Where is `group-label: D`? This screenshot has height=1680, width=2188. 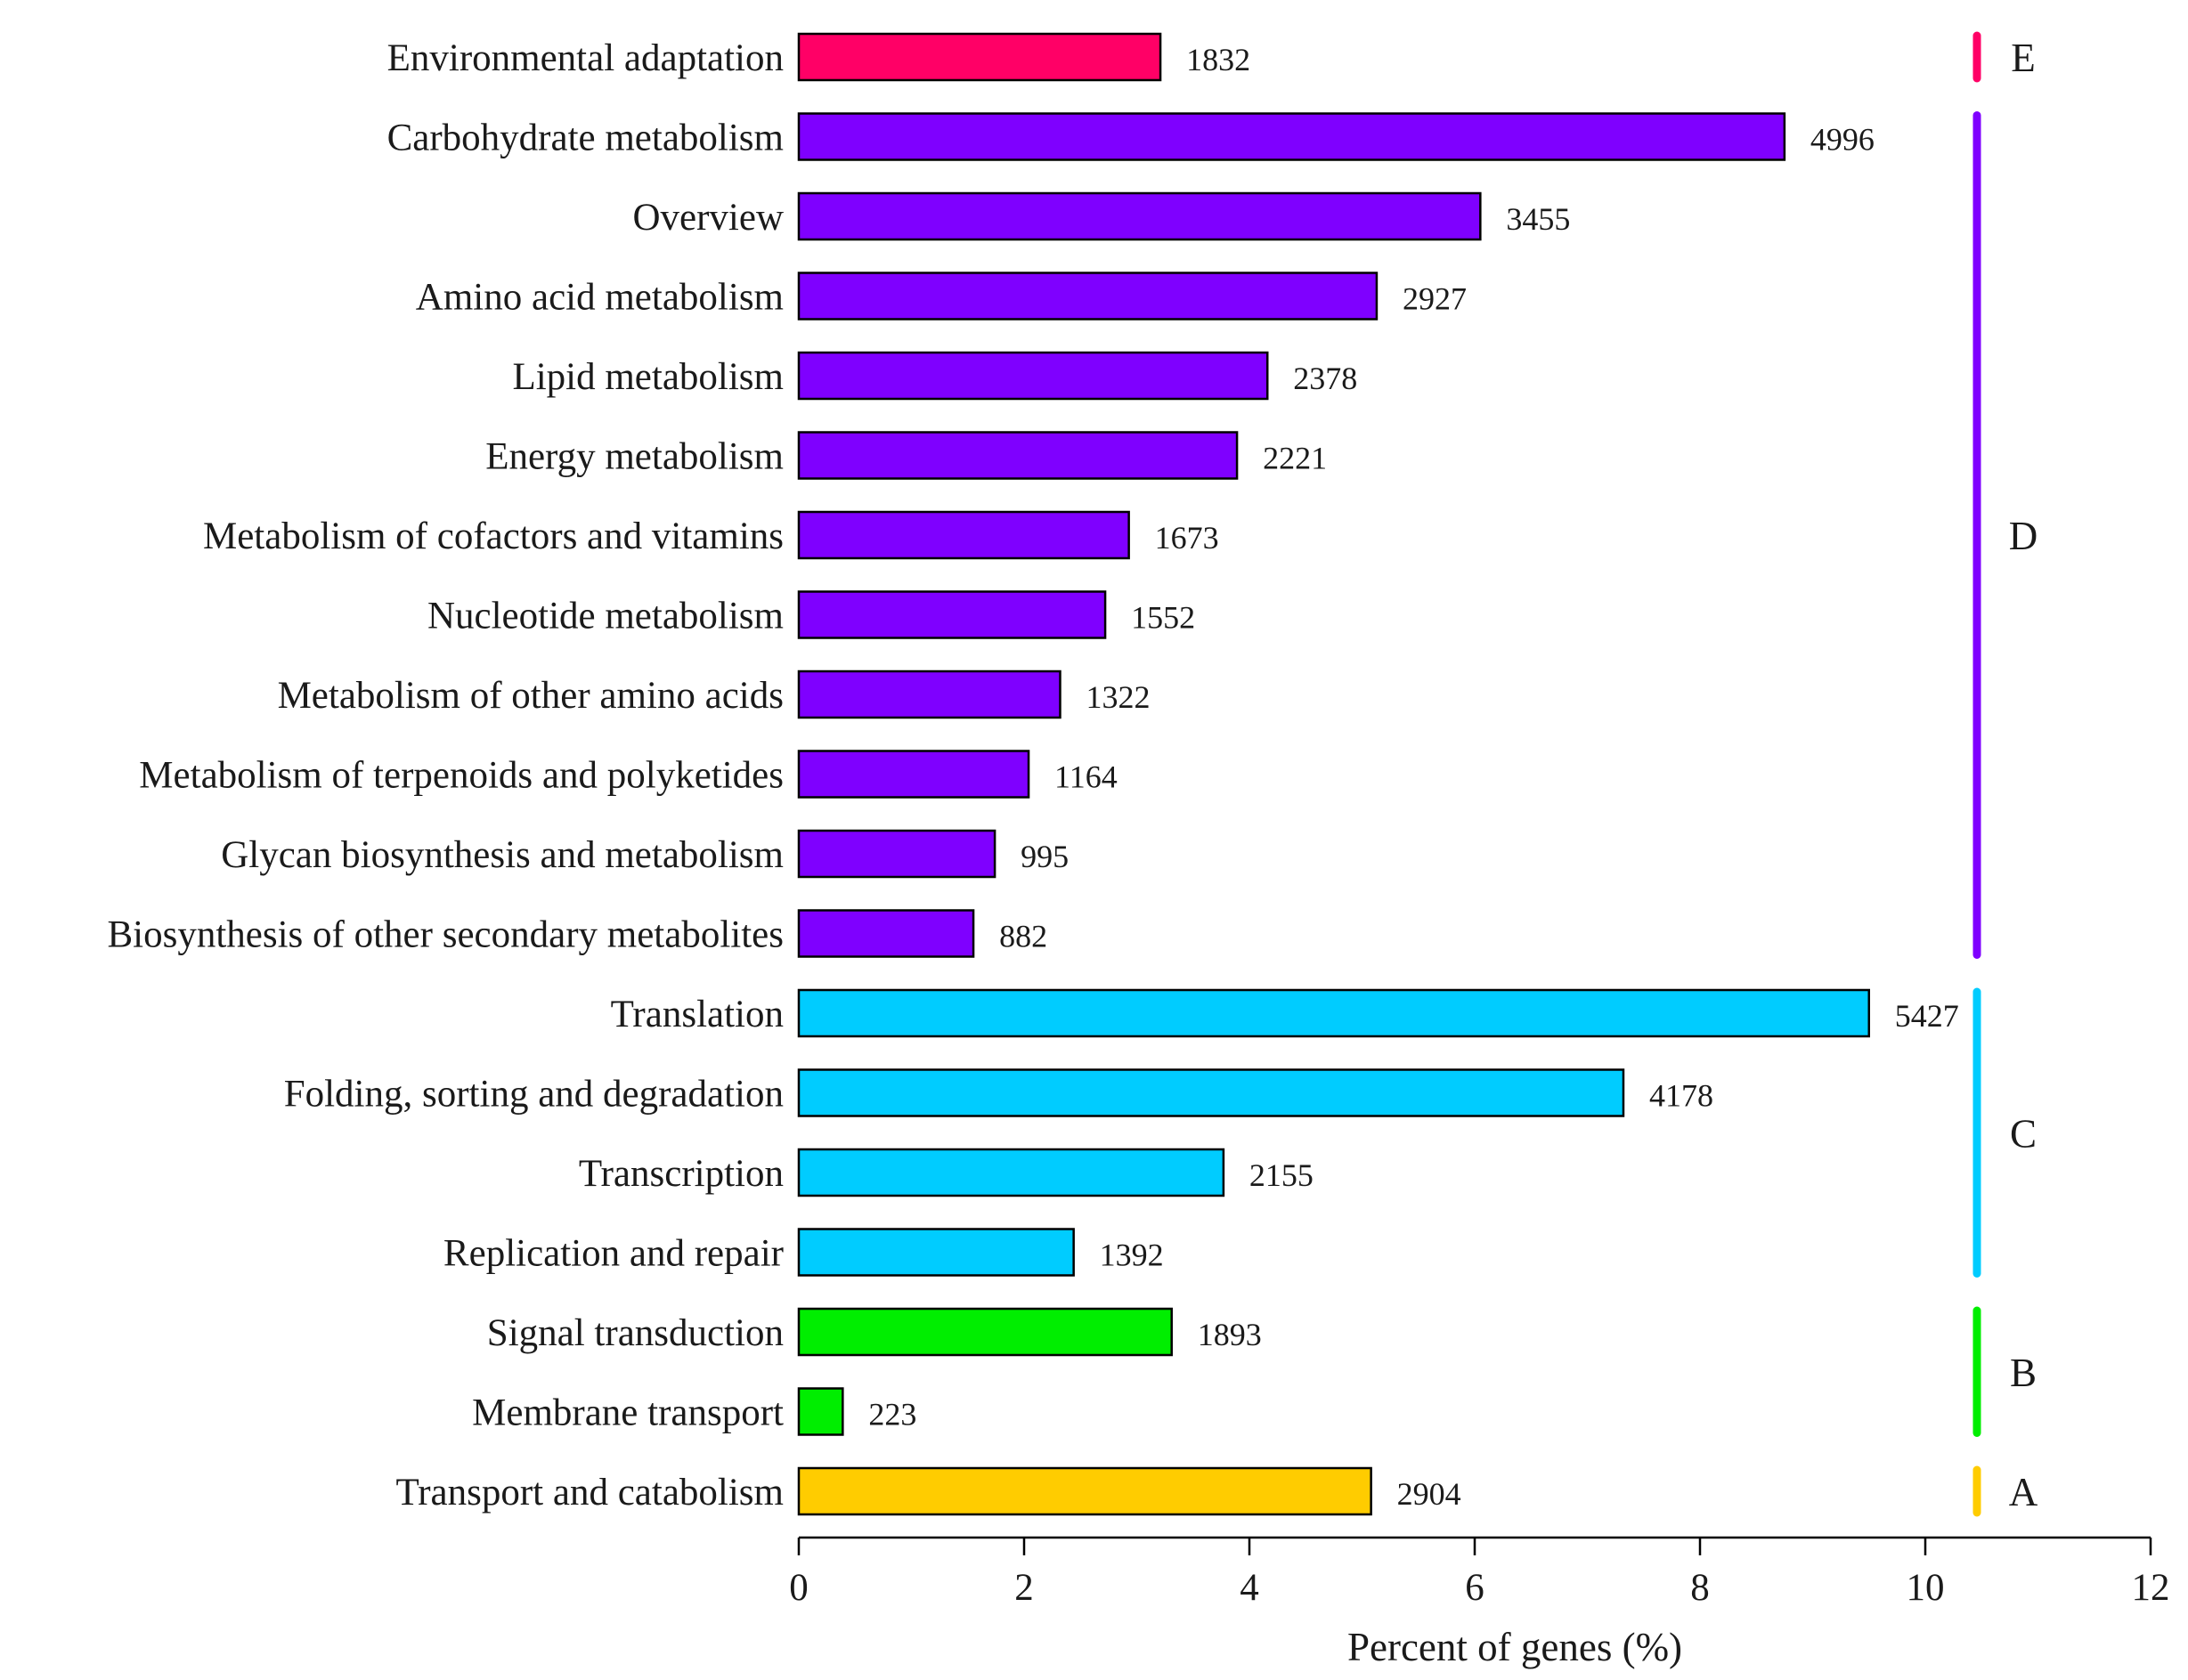
group-label: D is located at coordinates (2024, 536).